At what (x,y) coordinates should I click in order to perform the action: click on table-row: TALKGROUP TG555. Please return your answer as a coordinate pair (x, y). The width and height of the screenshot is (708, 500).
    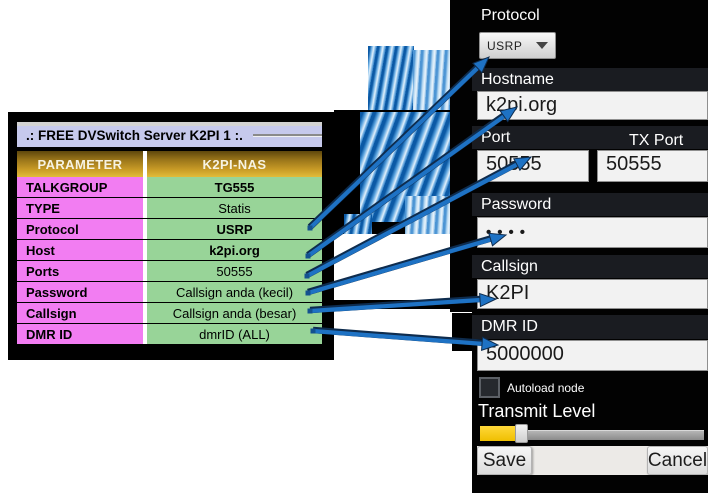
    Looking at the image, I should click on (169, 187).